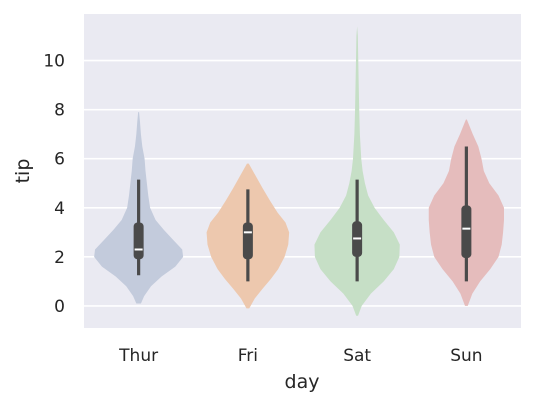 The image size is (535, 410). Describe the element at coordinates (357, 171) in the screenshot. I see `violin-sat` at that location.